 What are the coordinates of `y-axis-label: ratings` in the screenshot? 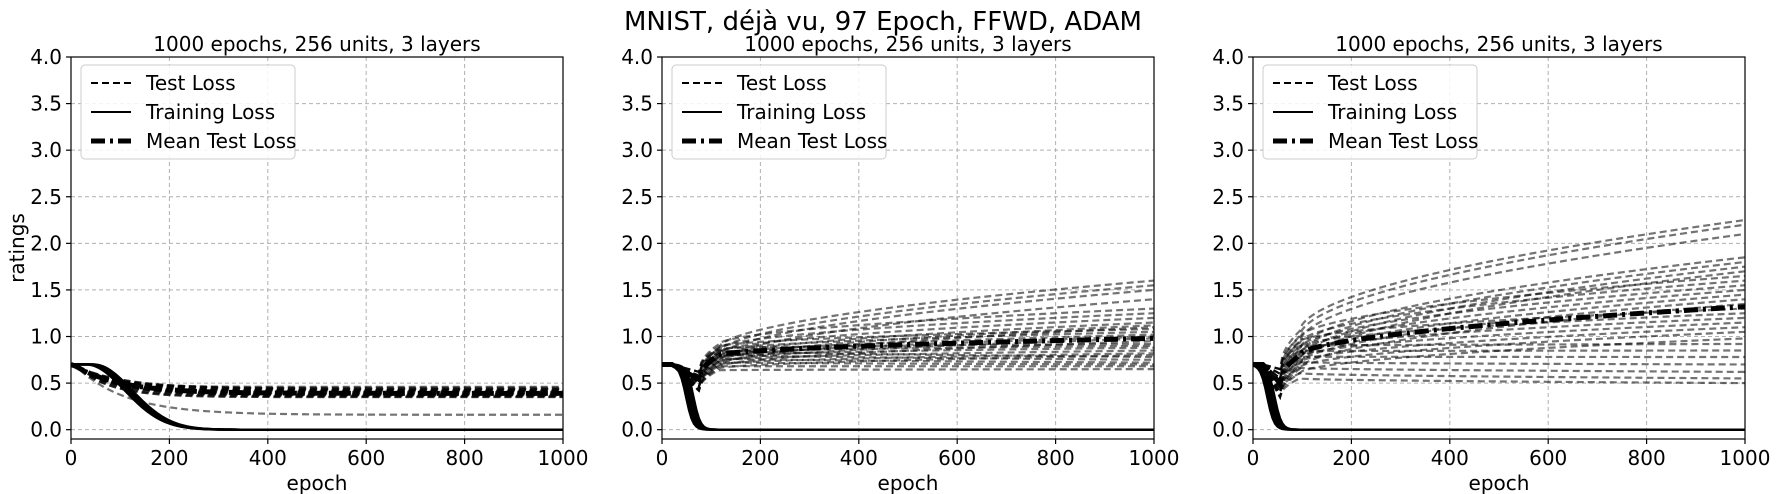 It's located at (17, 248).